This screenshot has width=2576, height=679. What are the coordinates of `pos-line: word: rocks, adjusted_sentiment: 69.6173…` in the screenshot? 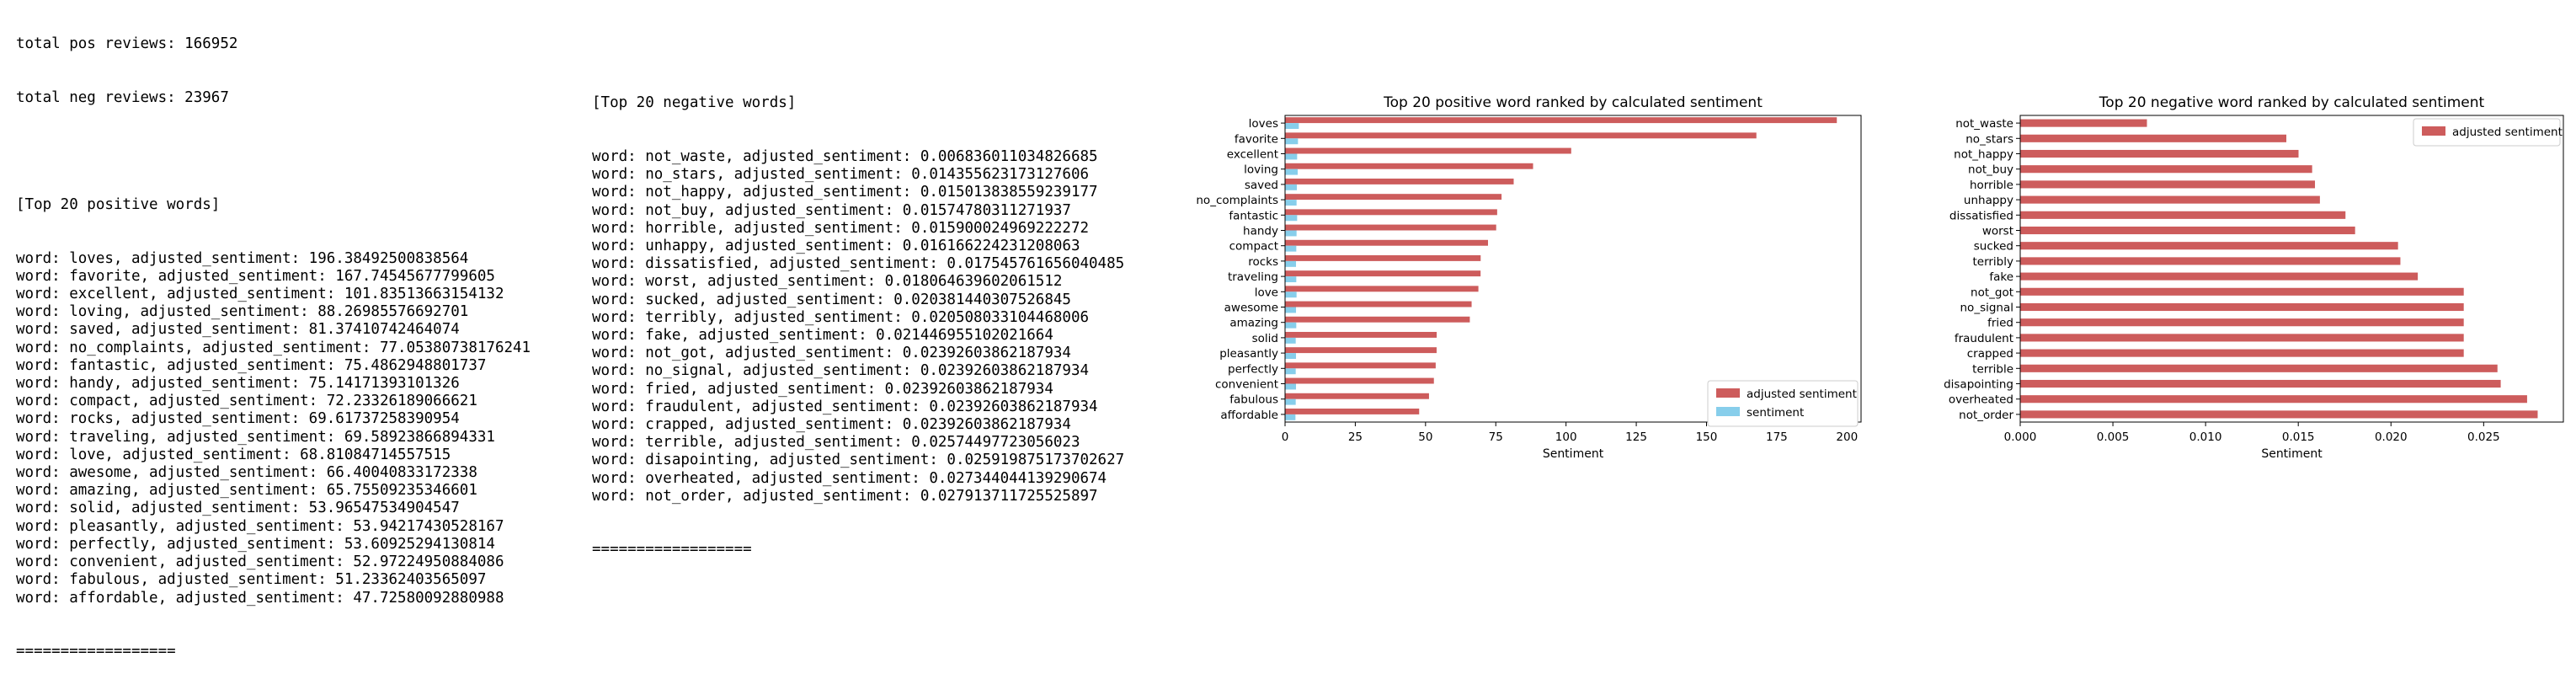 It's located at (238, 419).